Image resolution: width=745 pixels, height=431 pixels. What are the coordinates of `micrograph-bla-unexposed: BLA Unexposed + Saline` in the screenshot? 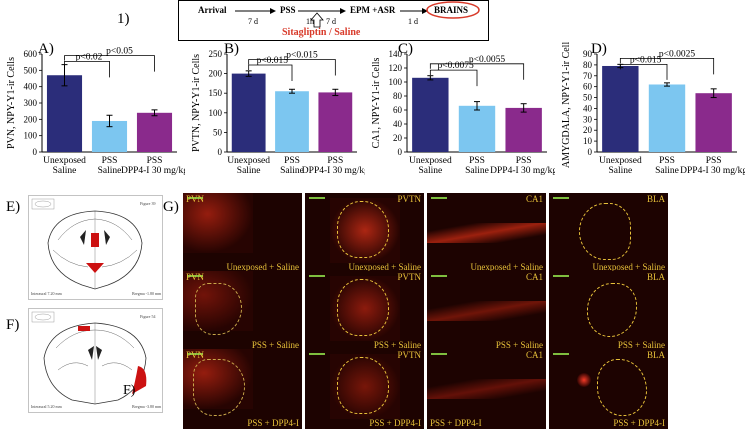 It's located at (608, 233).